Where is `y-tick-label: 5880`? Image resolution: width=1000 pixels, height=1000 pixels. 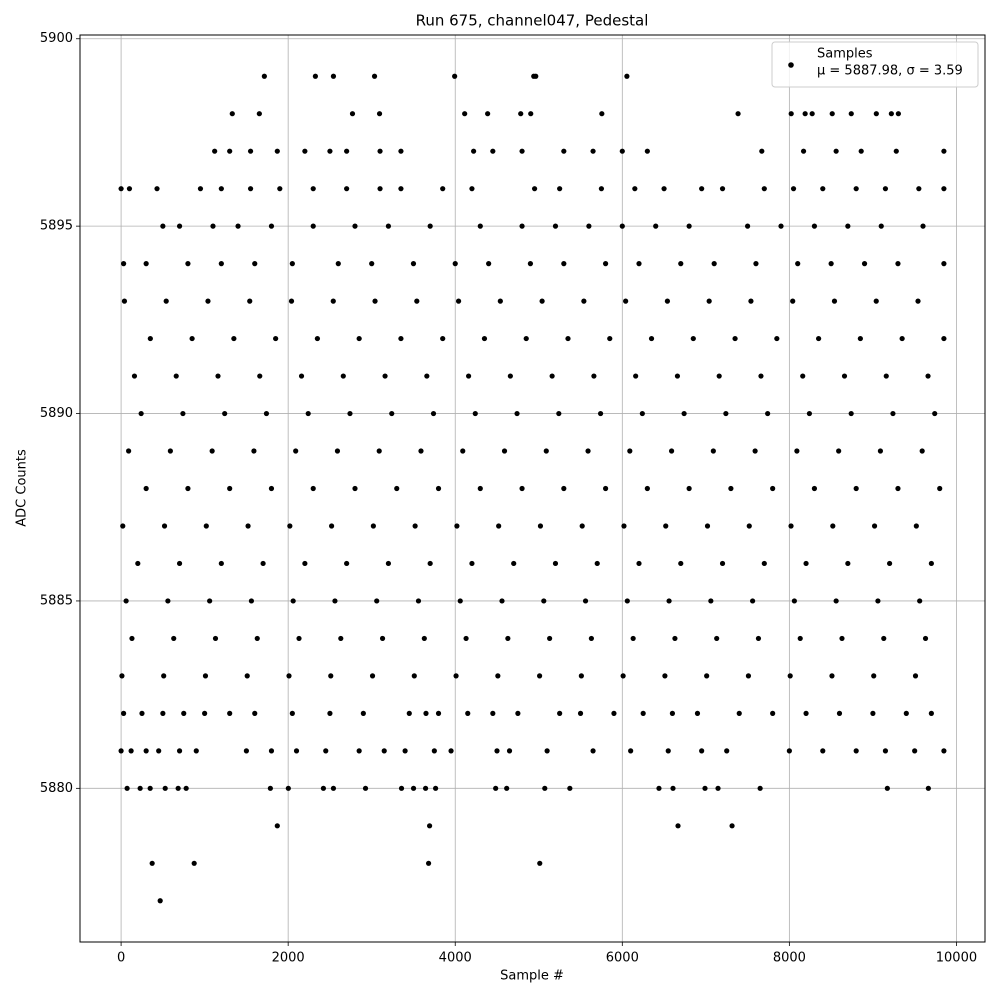 y-tick-label: 5880 is located at coordinates (56, 788).